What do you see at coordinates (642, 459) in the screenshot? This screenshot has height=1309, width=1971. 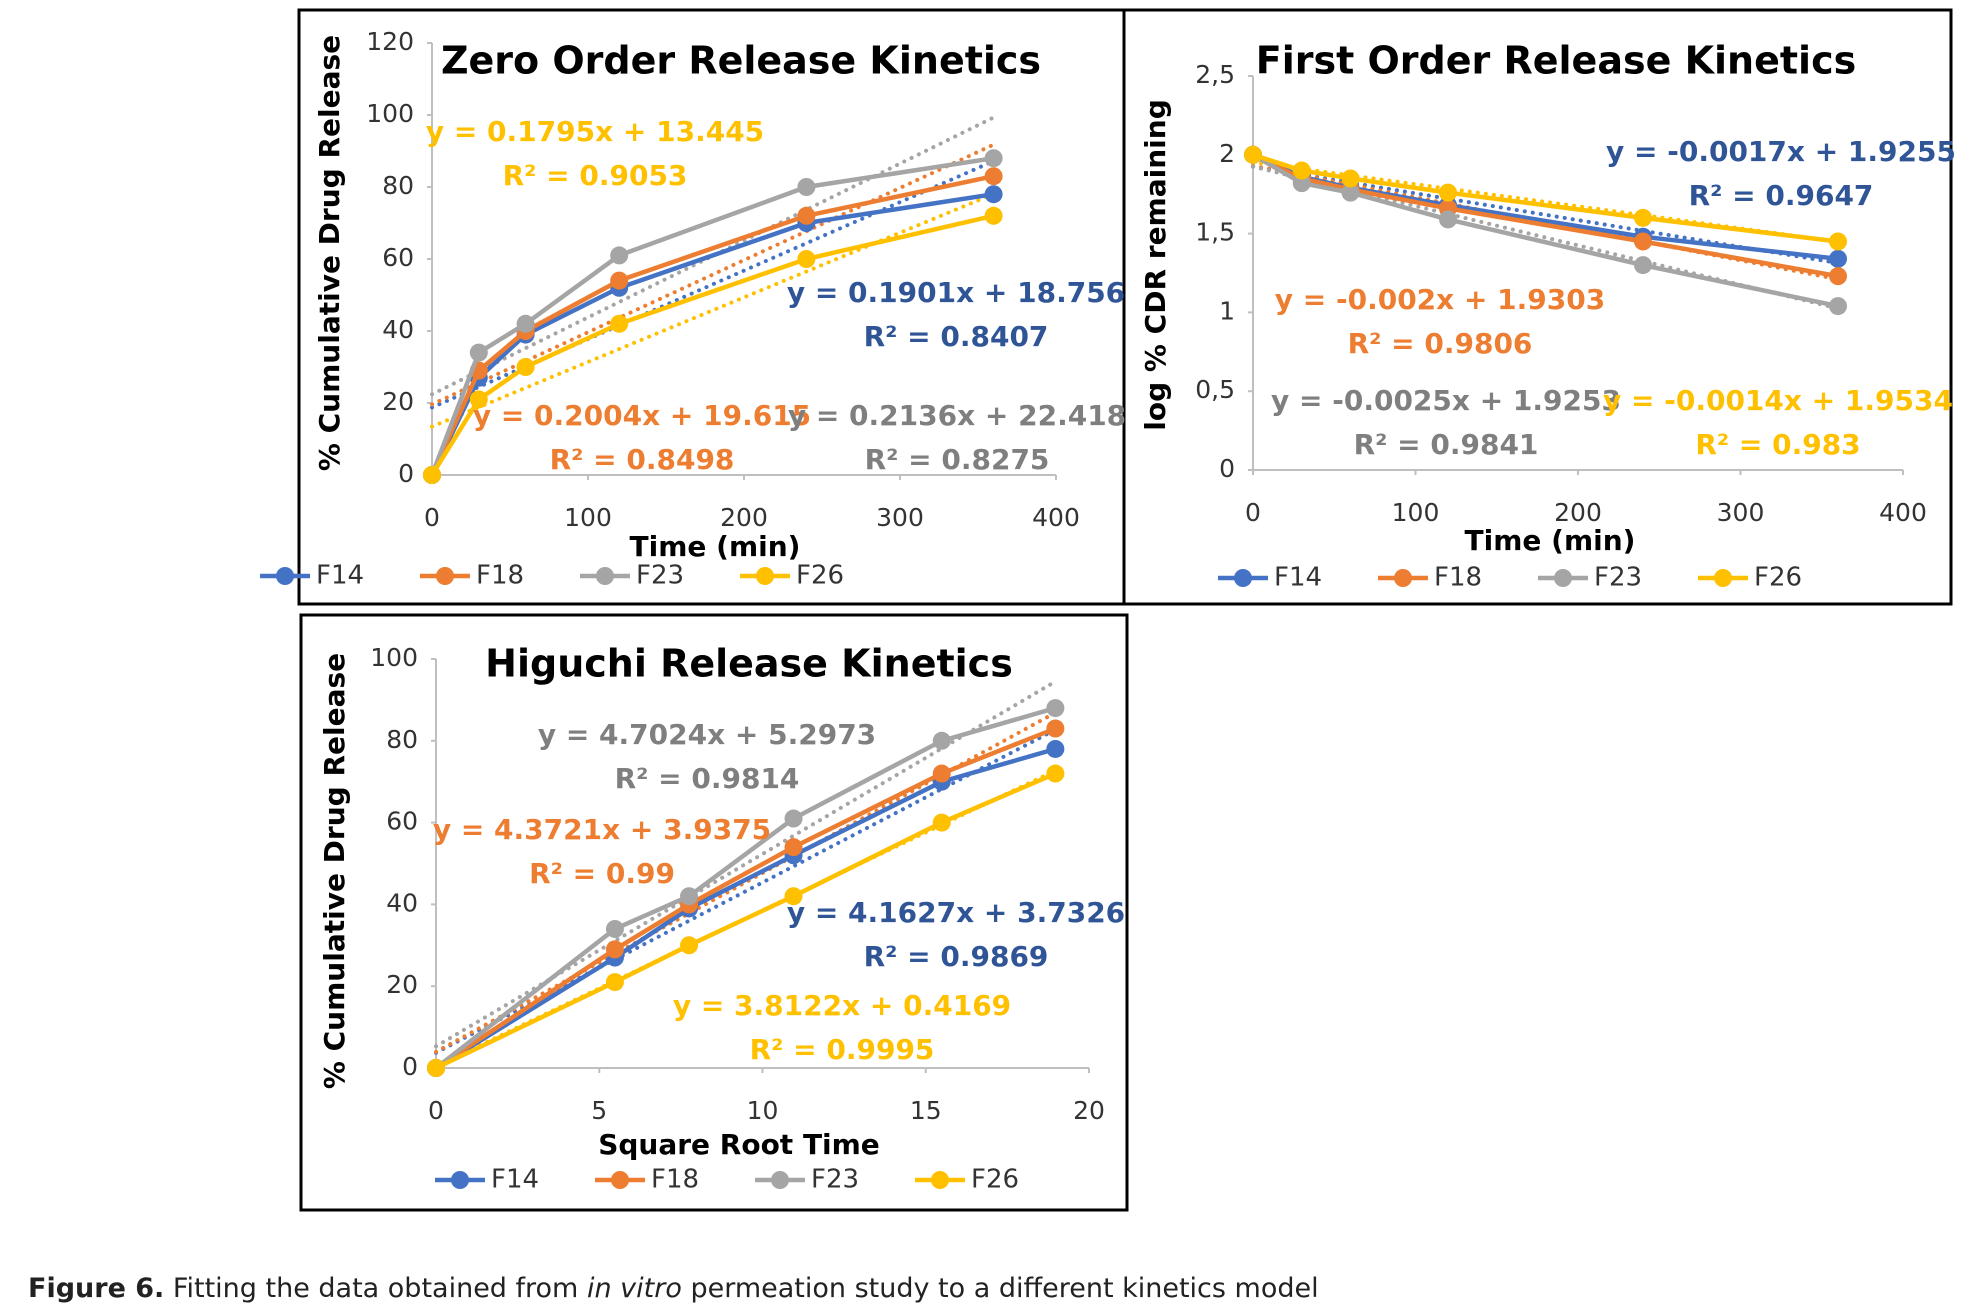 I see `trend-r2: R² = 0.8498` at bounding box center [642, 459].